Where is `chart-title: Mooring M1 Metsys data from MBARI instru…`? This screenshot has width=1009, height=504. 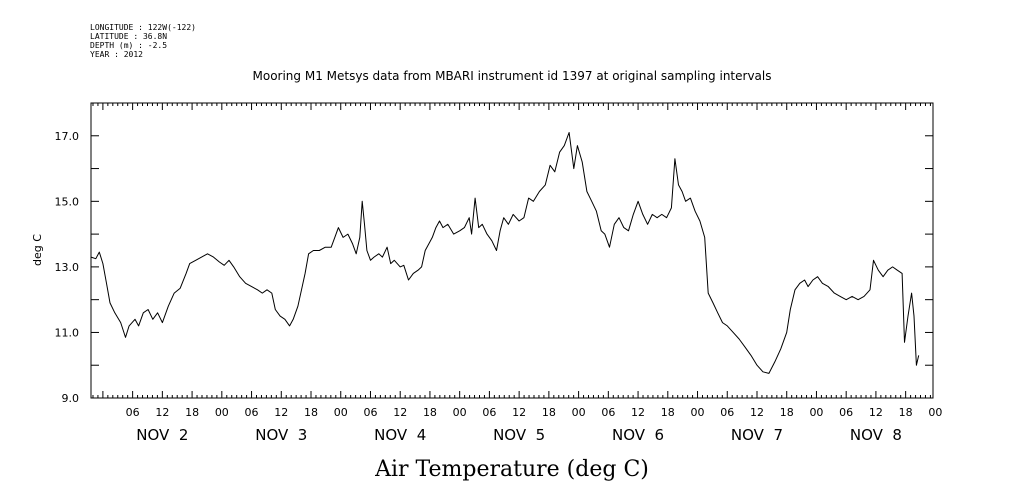
chart-title: Mooring M1 Metsys data from MBARI instru… is located at coordinates (512, 76).